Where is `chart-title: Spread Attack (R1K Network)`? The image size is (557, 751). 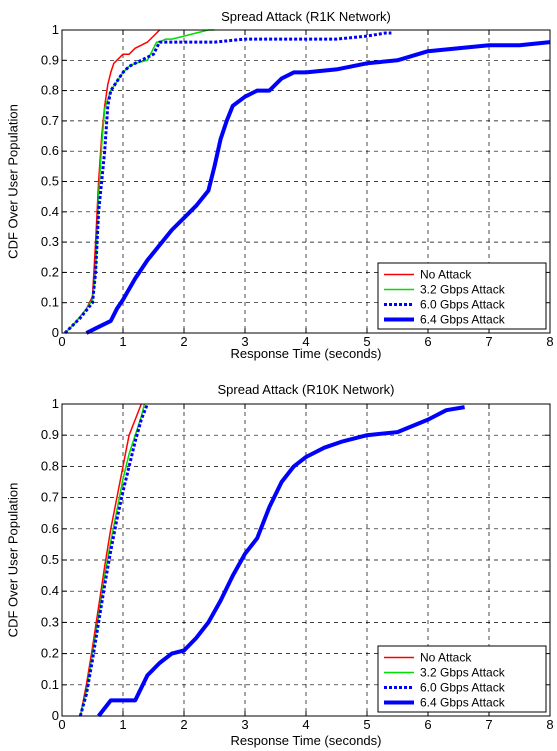 chart-title: Spread Attack (R1K Network) is located at coordinates (306, 16).